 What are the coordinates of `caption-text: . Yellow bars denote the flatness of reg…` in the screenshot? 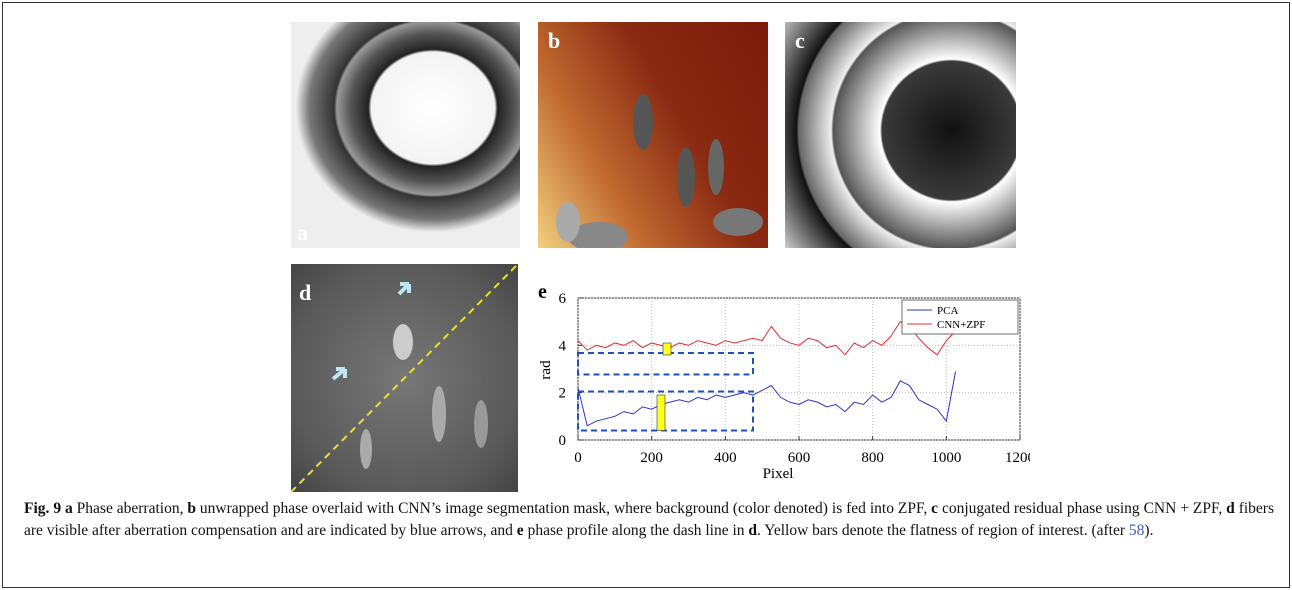 It's located at (943, 530).